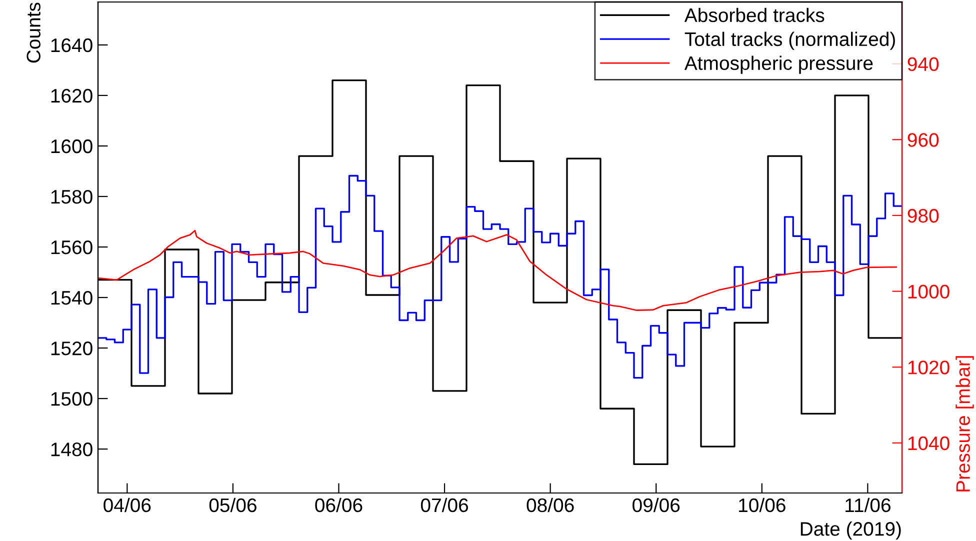 The width and height of the screenshot is (976, 541). I want to click on y-tick-label: 1620, so click(71, 95).